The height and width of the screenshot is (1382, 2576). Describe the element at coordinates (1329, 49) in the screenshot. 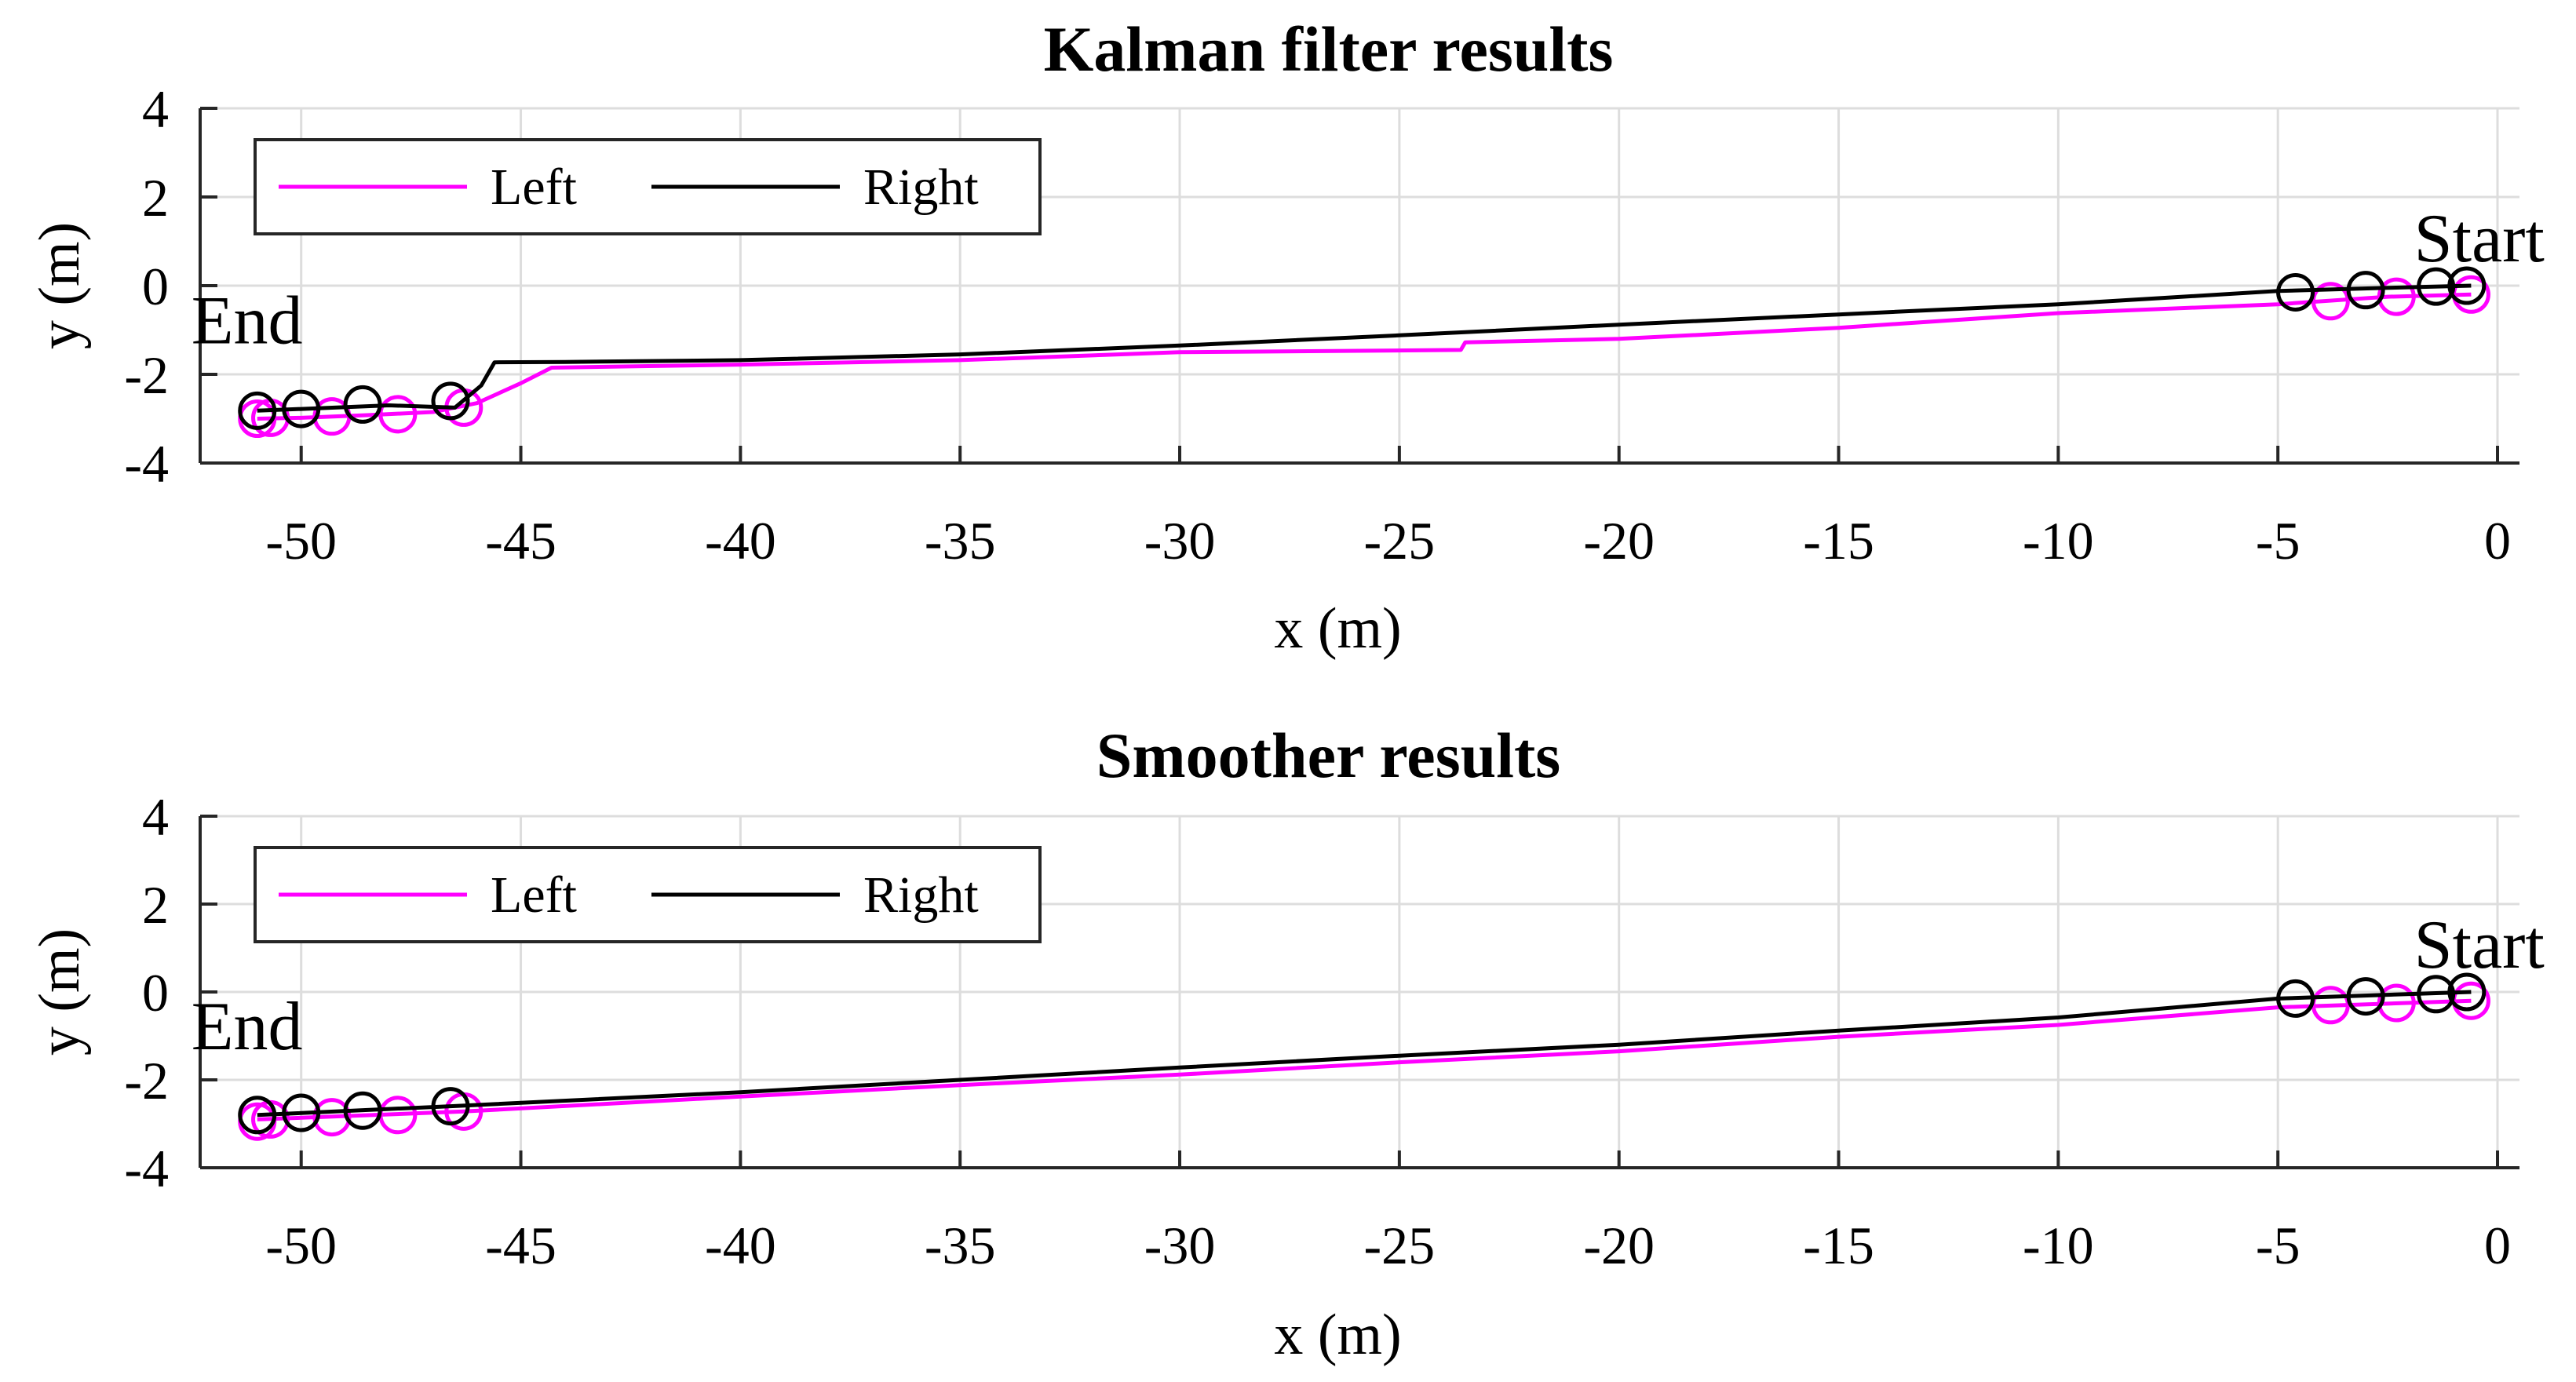

I see `chart-title: Kalman filter results` at that location.